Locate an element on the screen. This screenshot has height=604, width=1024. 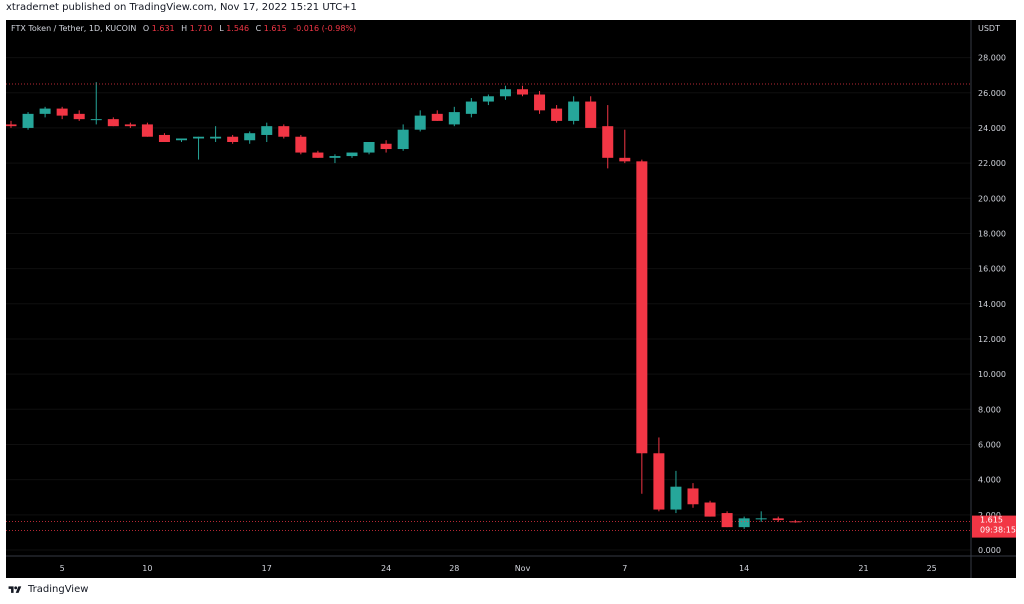
symbol-title: FTX Token / Tether, 1D, KUCOIN is located at coordinates (73, 28).